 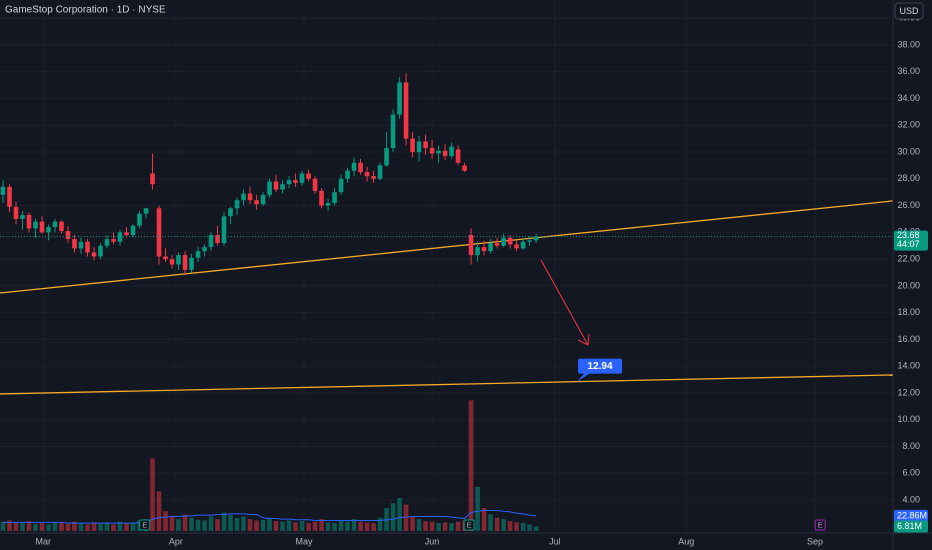 What do you see at coordinates (584, 377) in the screenshot?
I see `annotation-pointer` at bounding box center [584, 377].